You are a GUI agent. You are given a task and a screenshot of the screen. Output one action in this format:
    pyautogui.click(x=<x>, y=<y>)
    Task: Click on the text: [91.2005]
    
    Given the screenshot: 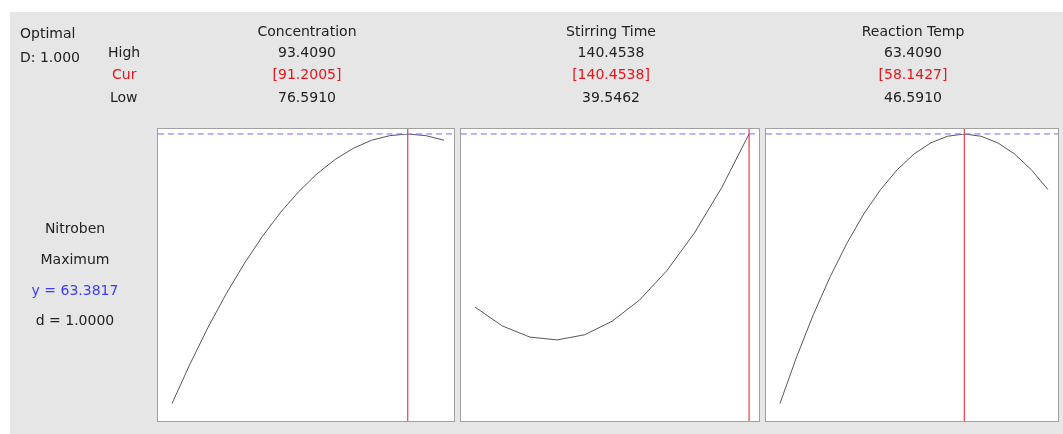 What is the action you would take?
    pyautogui.click(x=307, y=74)
    